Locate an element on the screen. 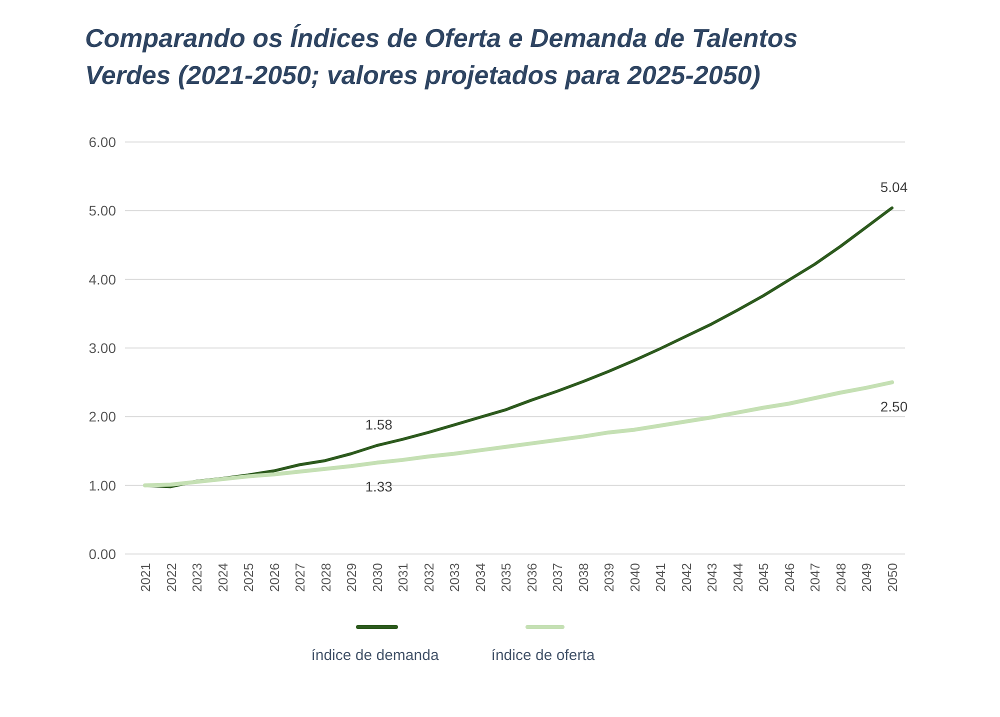 Image resolution: width=1000 pixels, height=717 pixels. x-tick-label: 2024 is located at coordinates (222, 577).